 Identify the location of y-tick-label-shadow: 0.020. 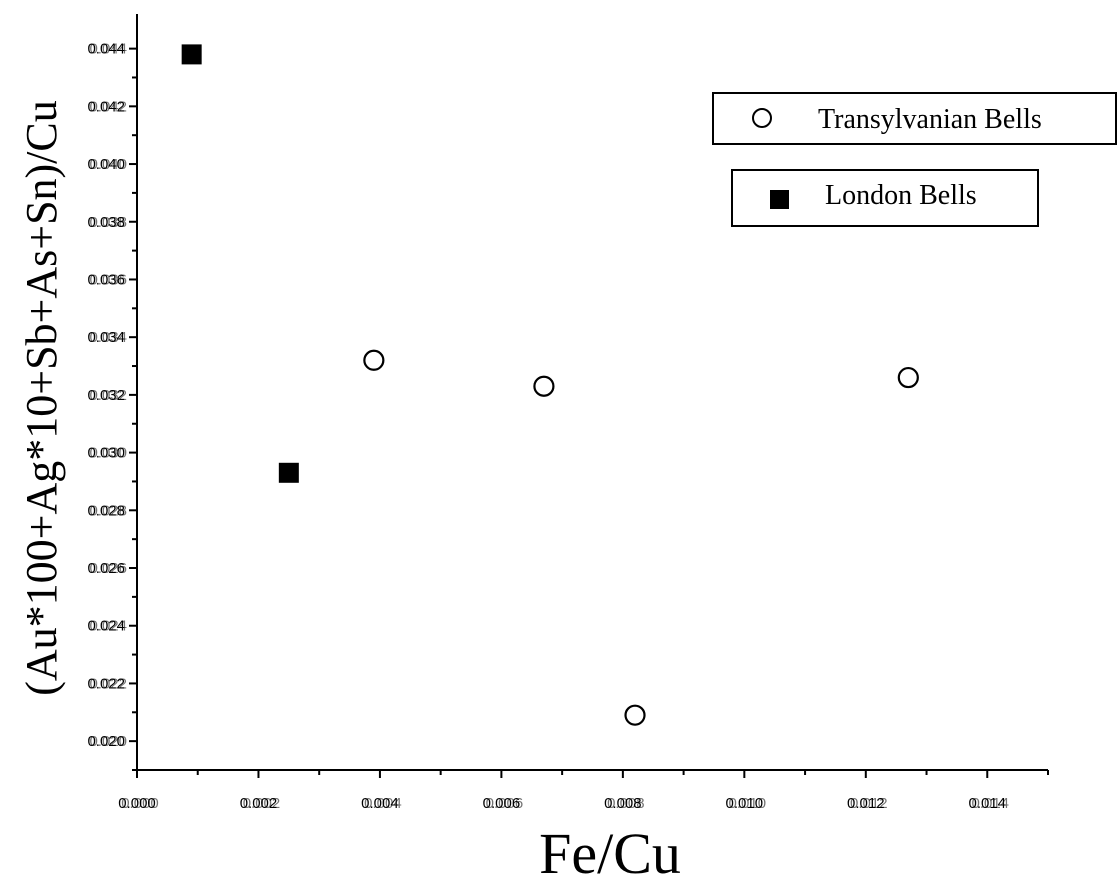
(108, 741).